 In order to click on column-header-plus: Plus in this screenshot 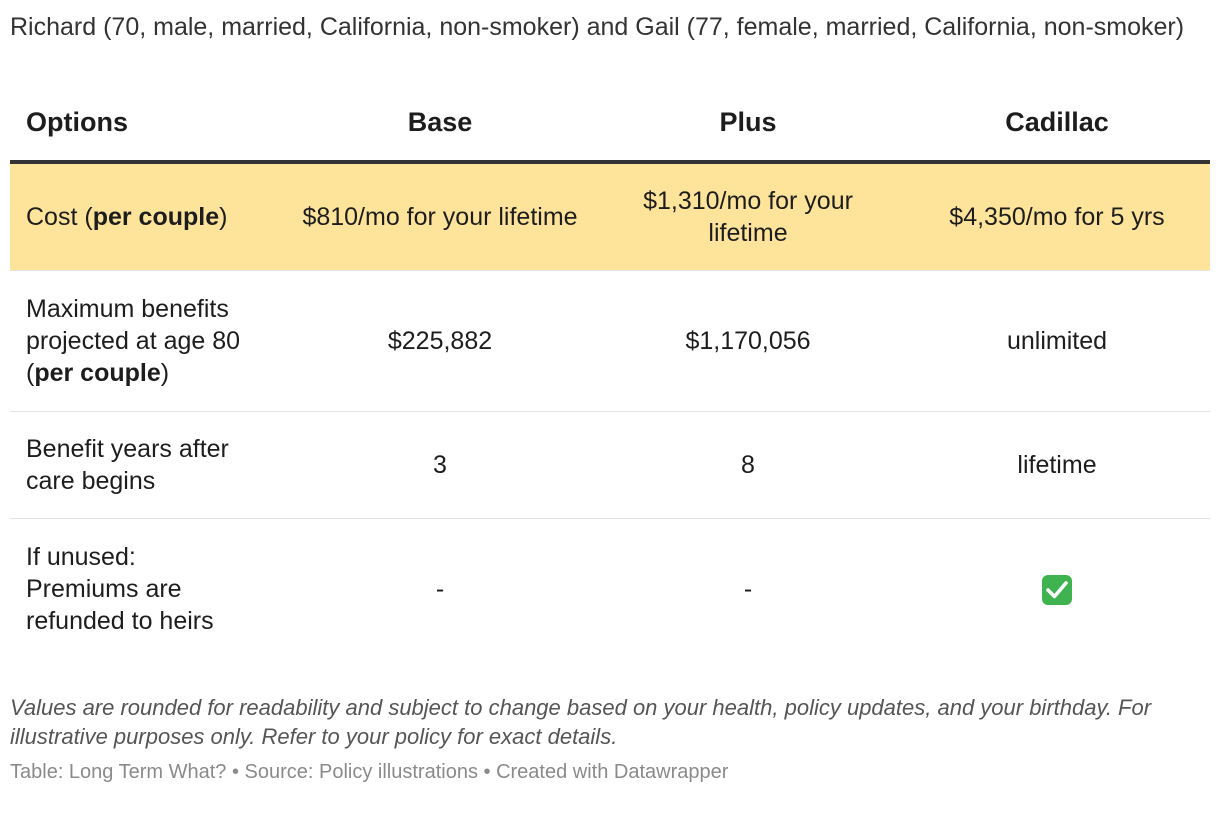, I will do `click(748, 129)`.